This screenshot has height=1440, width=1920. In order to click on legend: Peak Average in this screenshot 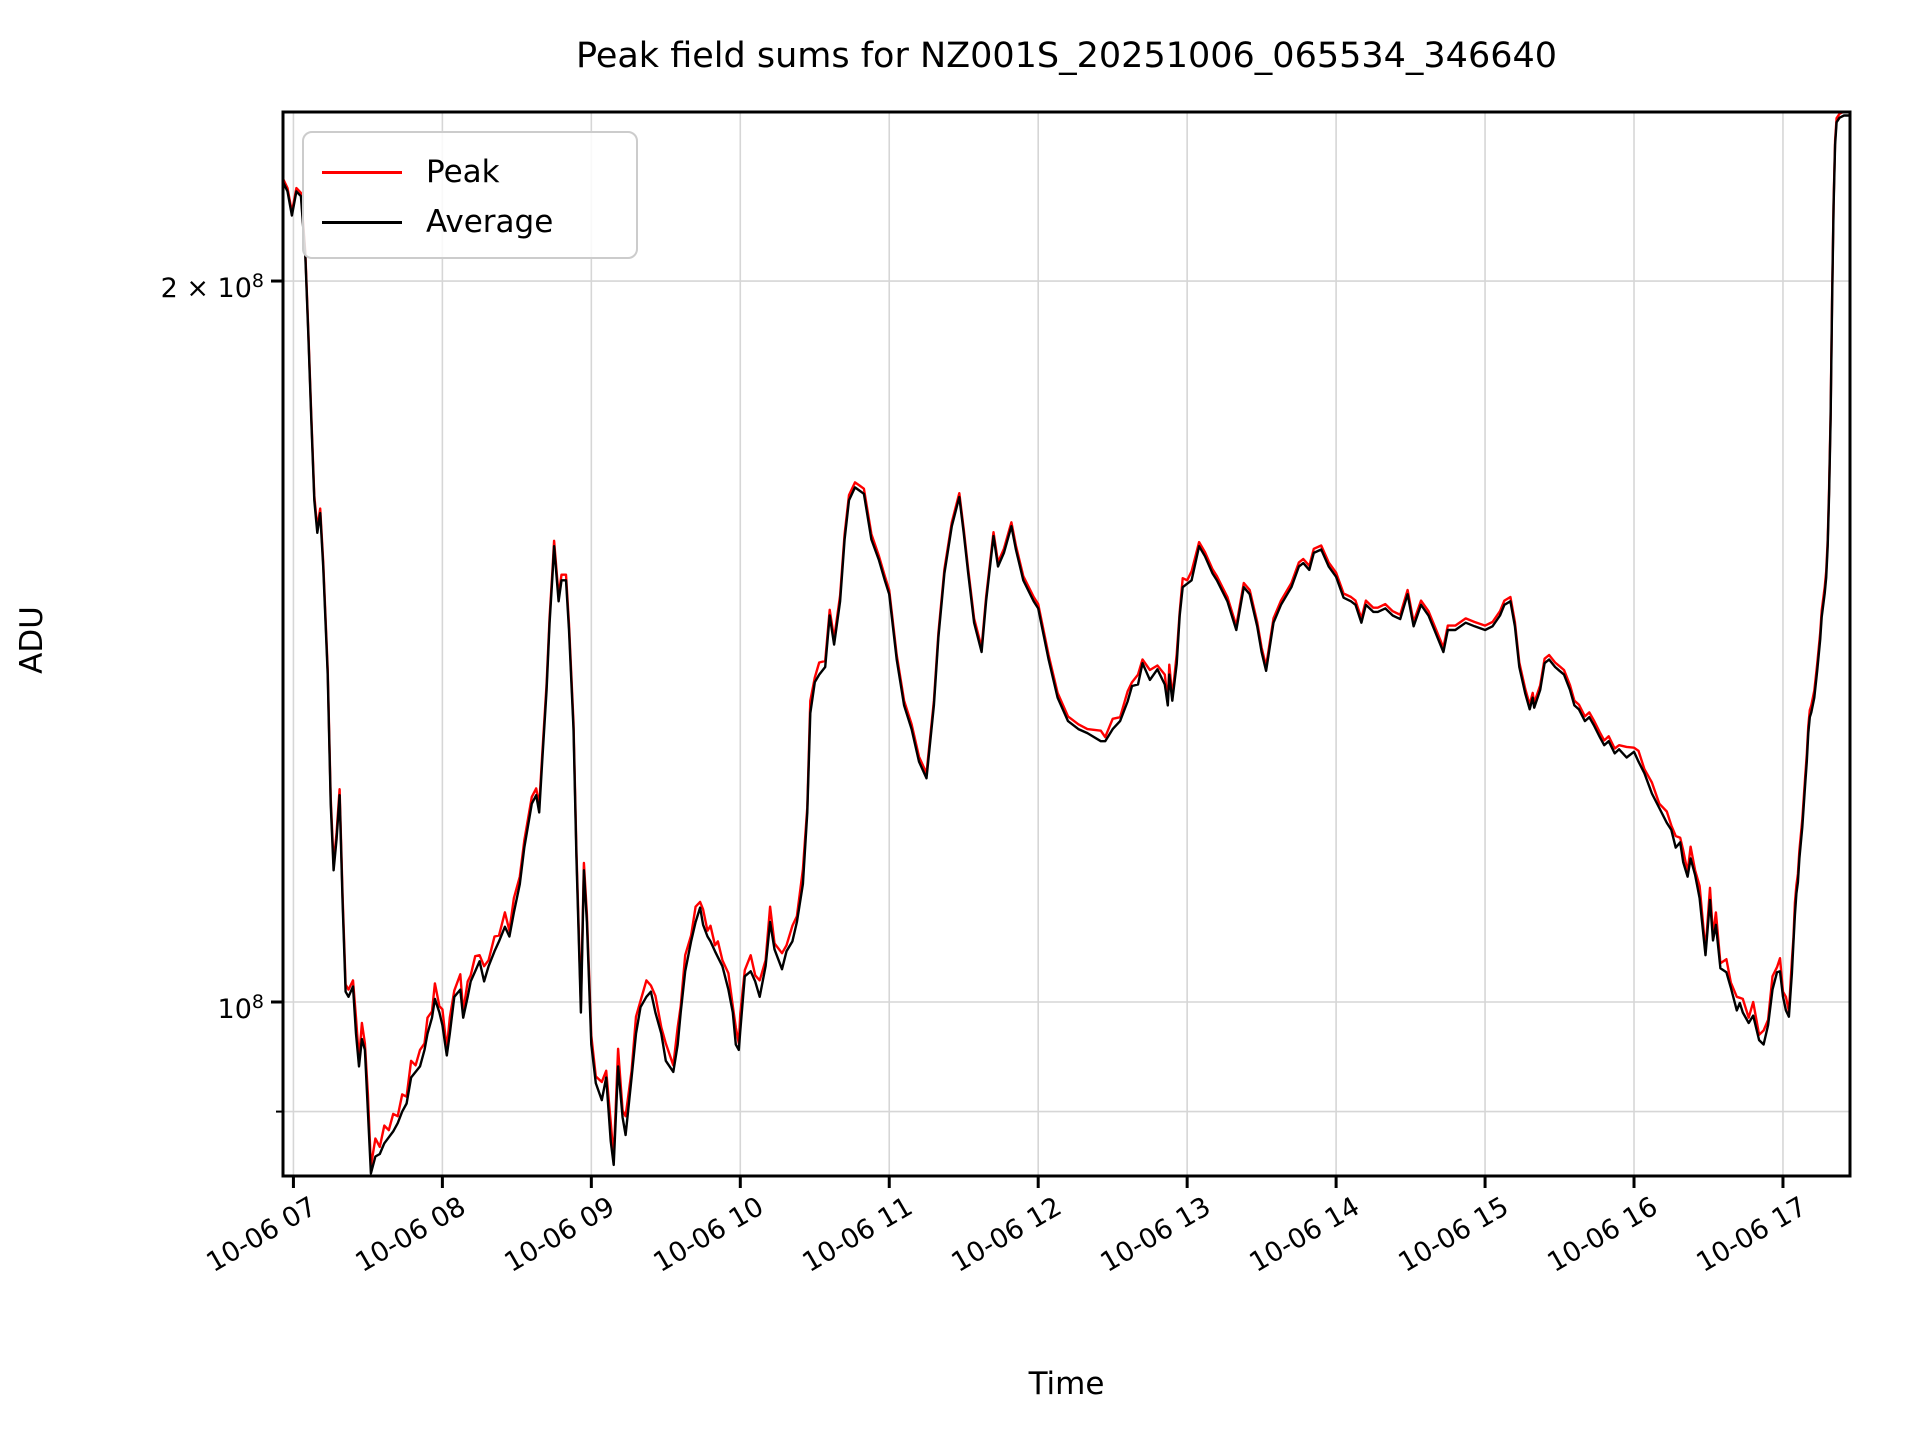, I will do `click(470, 195)`.